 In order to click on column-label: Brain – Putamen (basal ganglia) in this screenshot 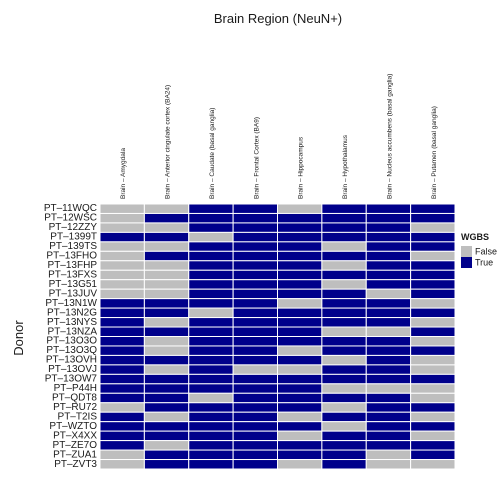, I will do `click(434, 152)`.